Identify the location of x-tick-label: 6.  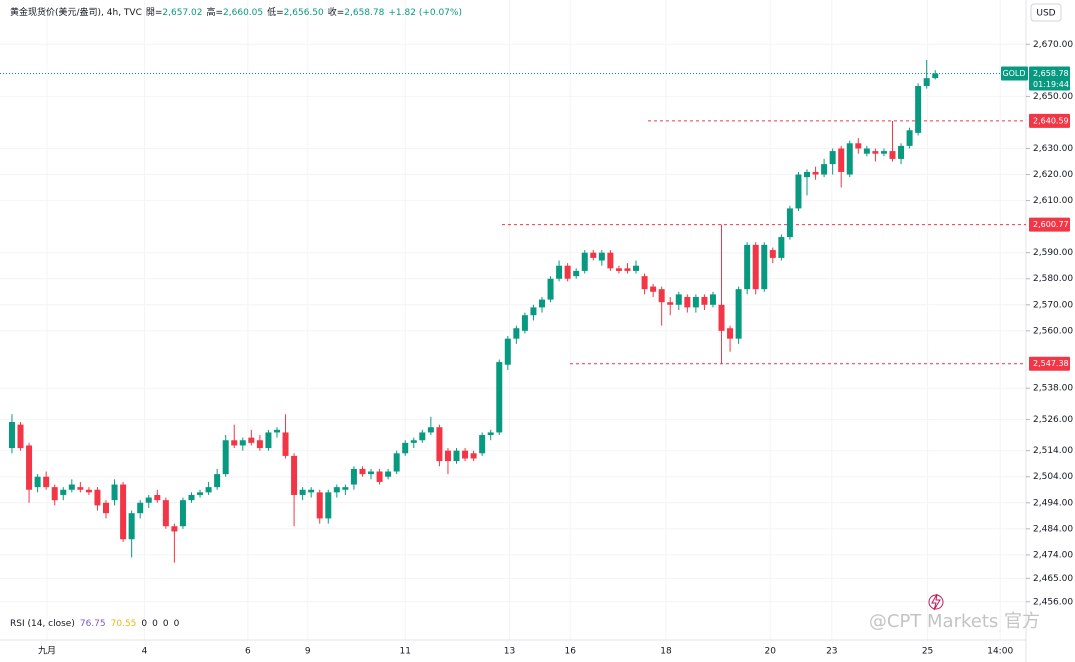
(248, 652).